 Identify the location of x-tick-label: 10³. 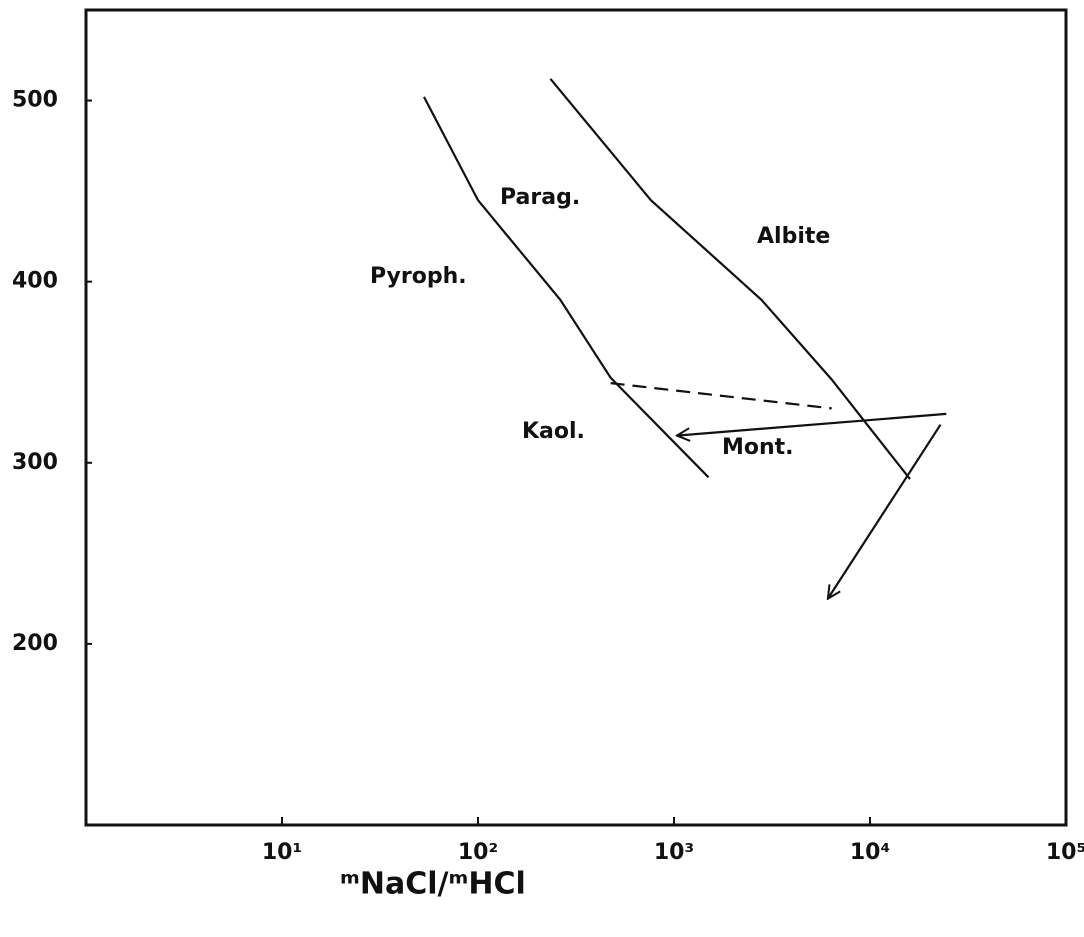
(674, 852).